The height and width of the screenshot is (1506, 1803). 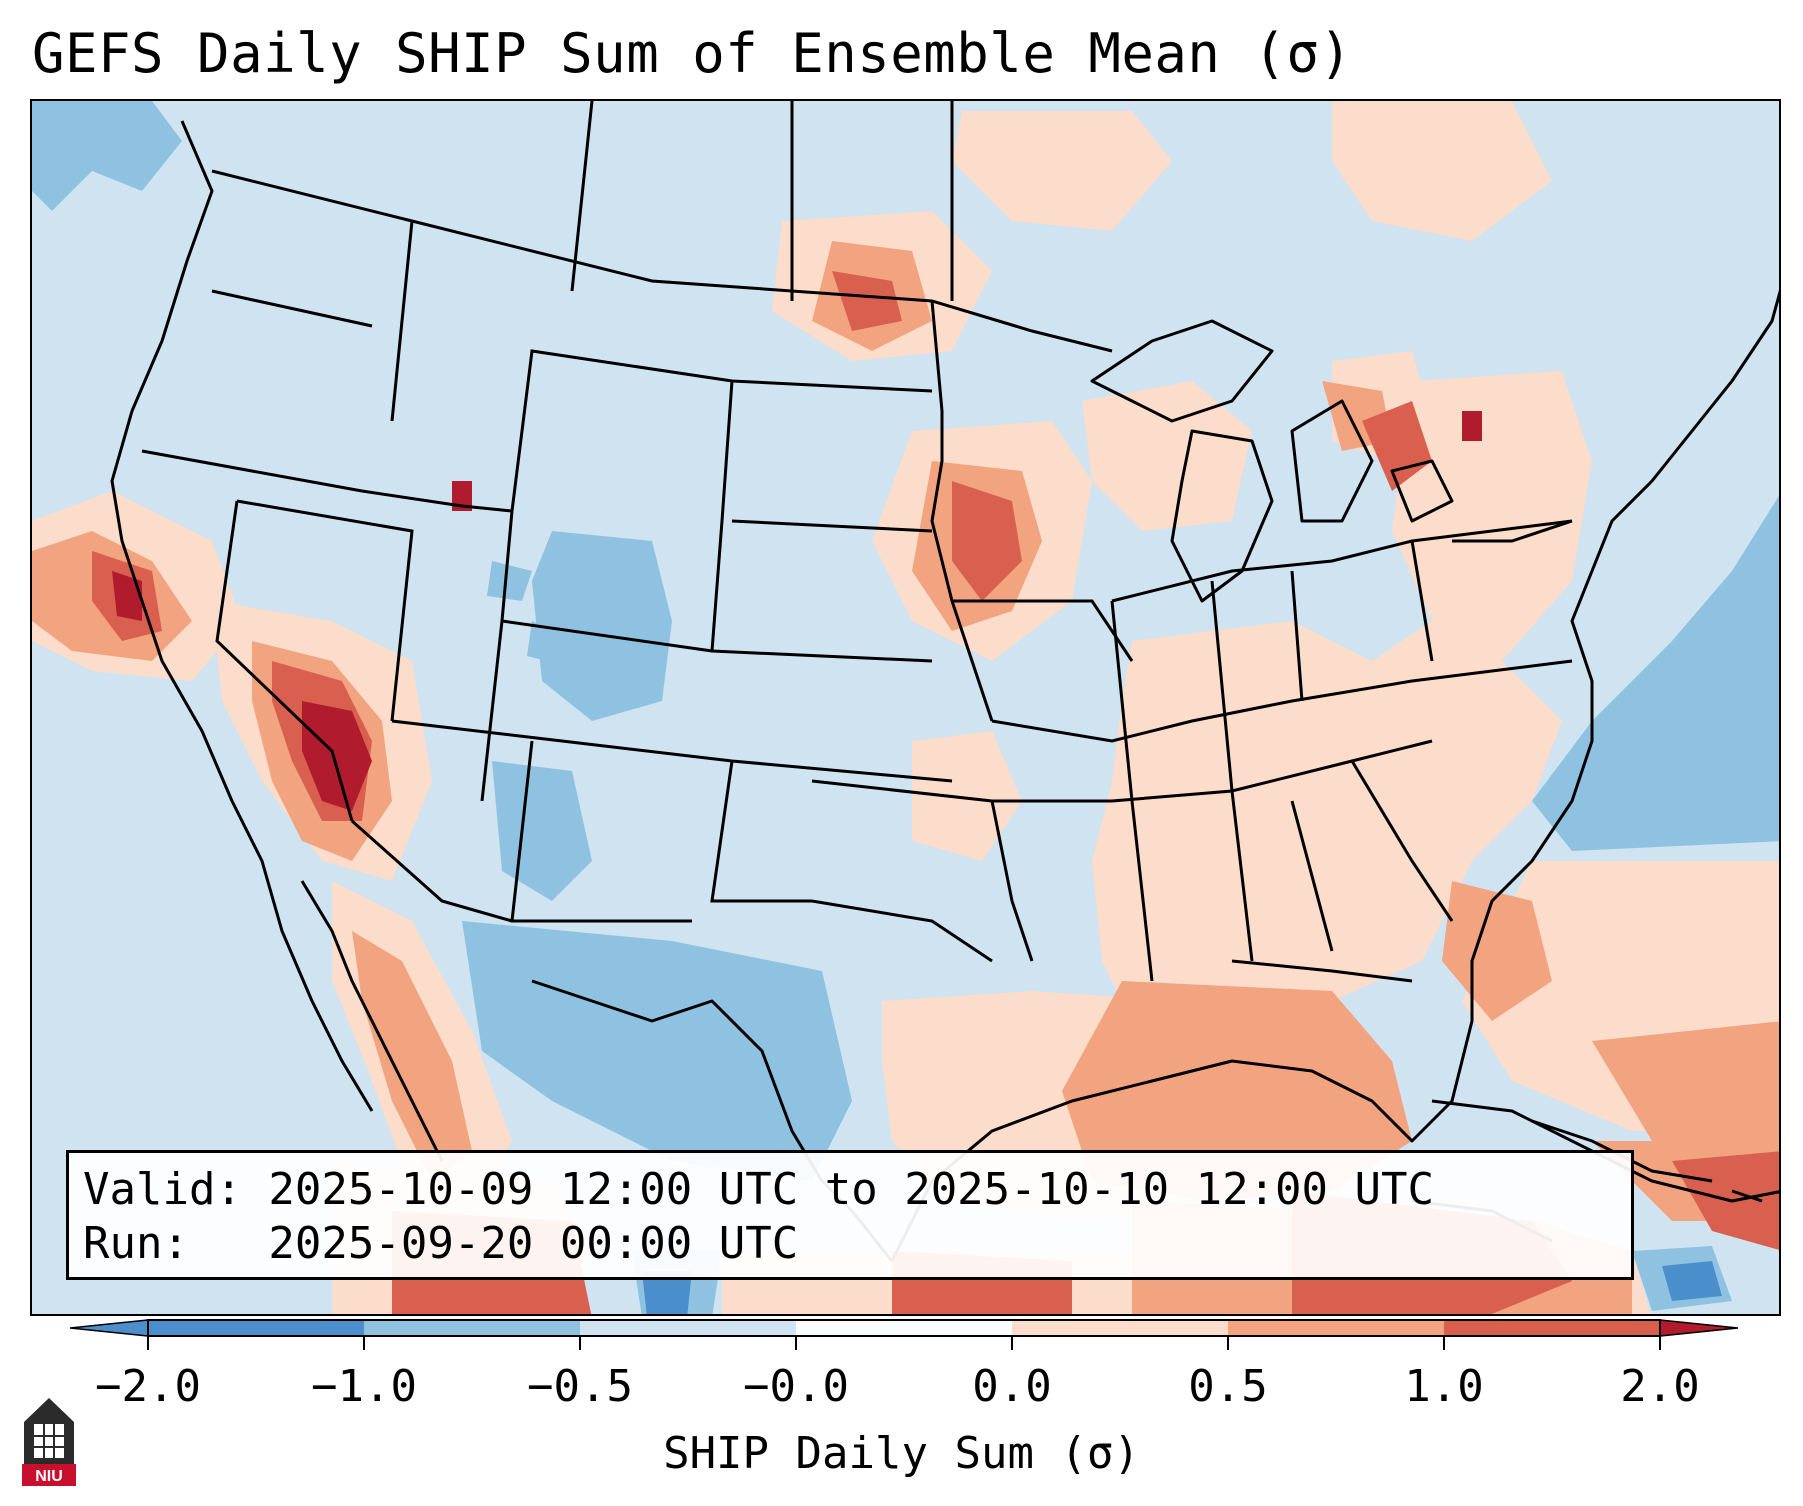 I want to click on colorbar-tick-label: 1.0, so click(x=1444, y=1386).